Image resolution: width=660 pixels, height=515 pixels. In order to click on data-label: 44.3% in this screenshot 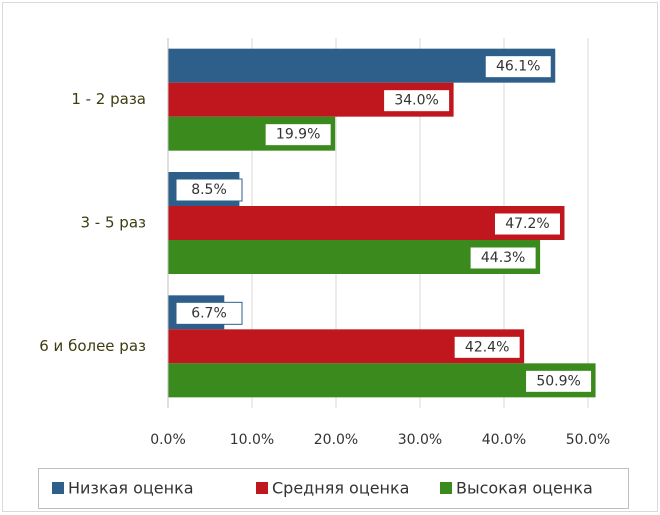, I will do `click(503, 258)`.